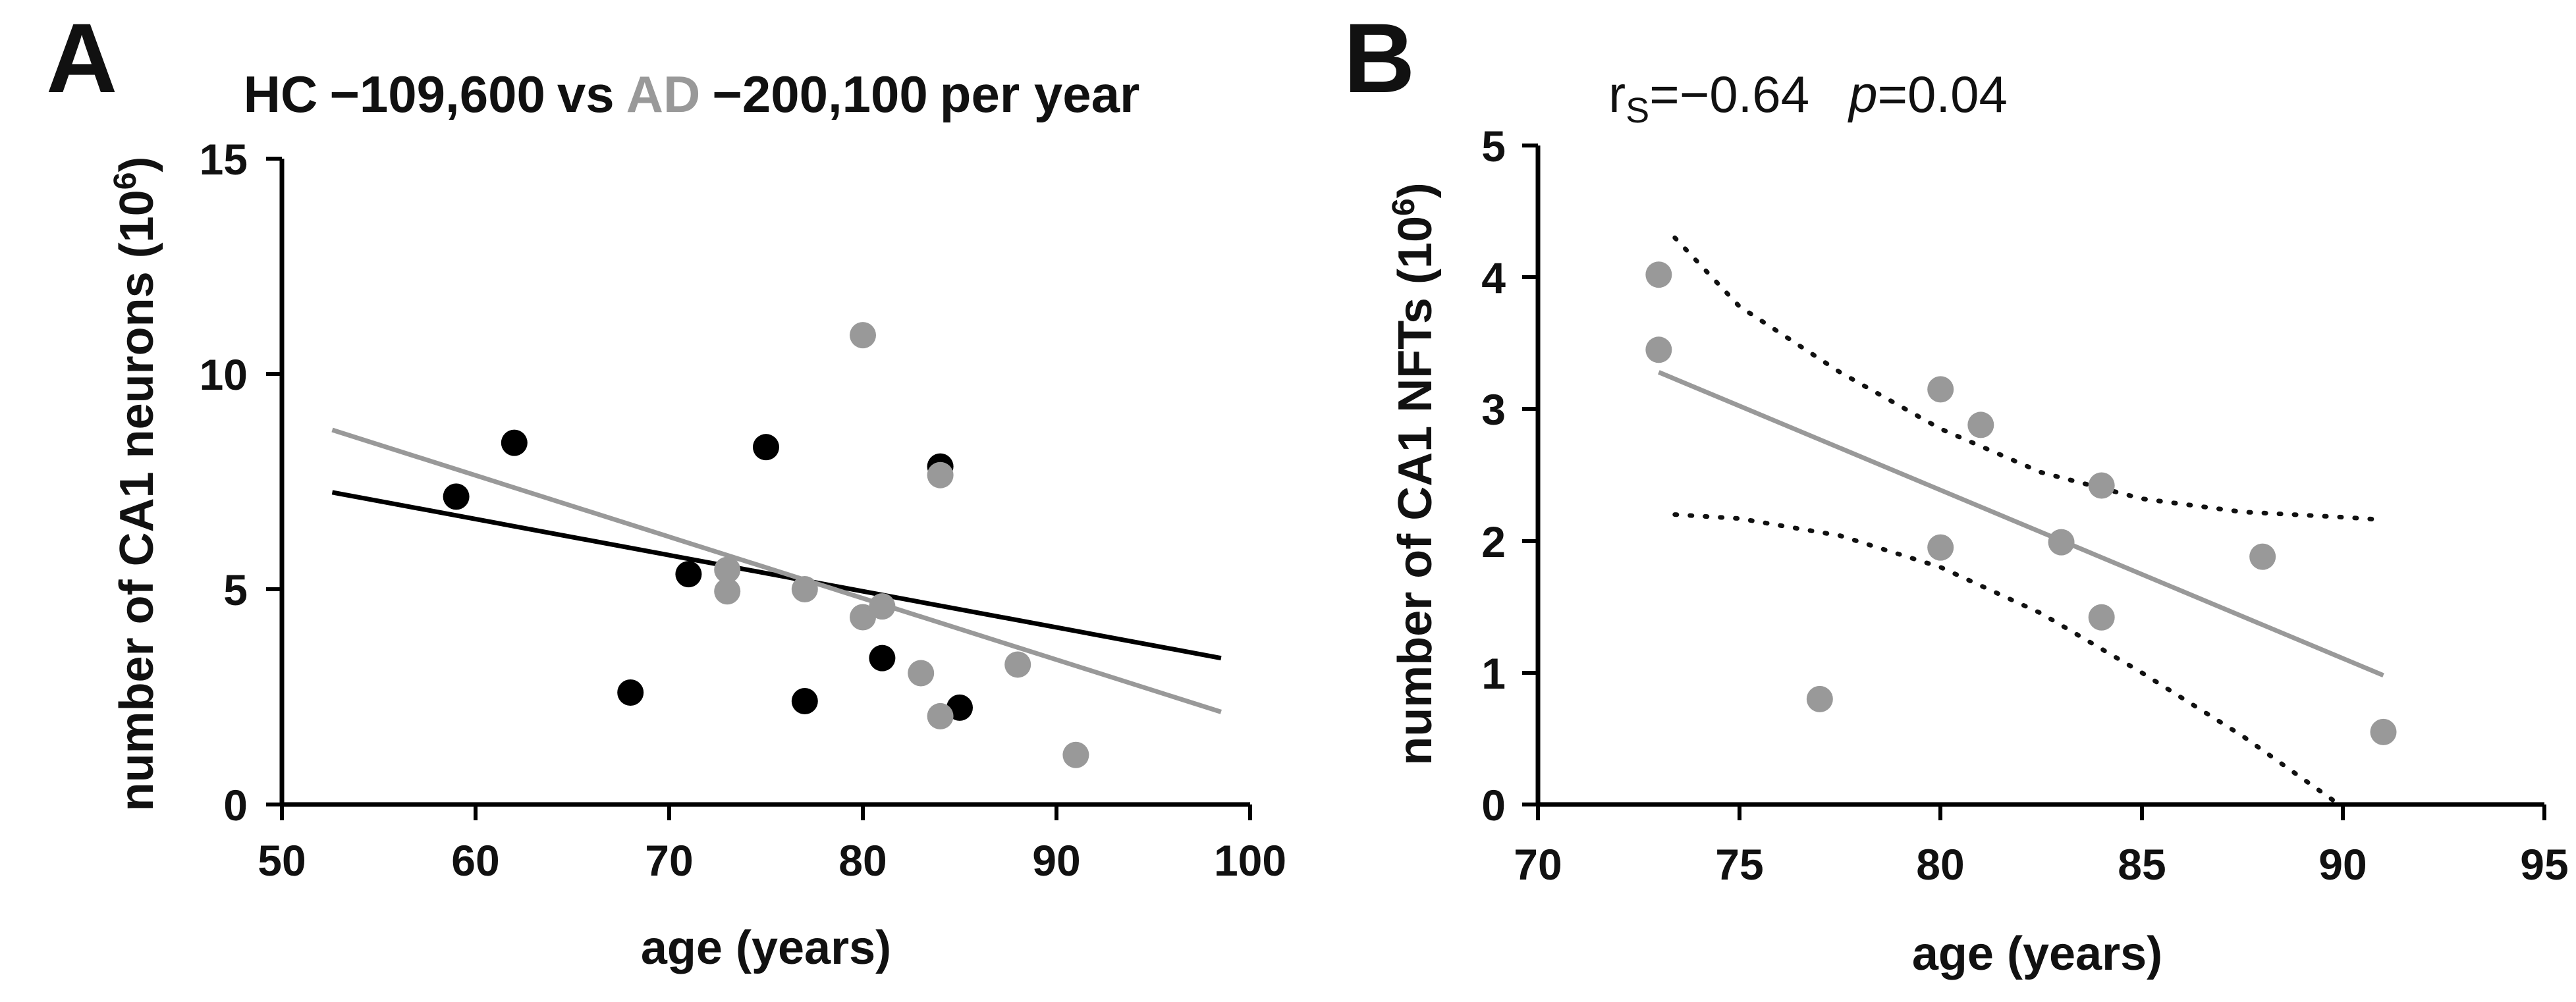  Describe the element at coordinates (224, 159) in the screenshot. I see `panel-a-y-tick-label: 15` at that location.